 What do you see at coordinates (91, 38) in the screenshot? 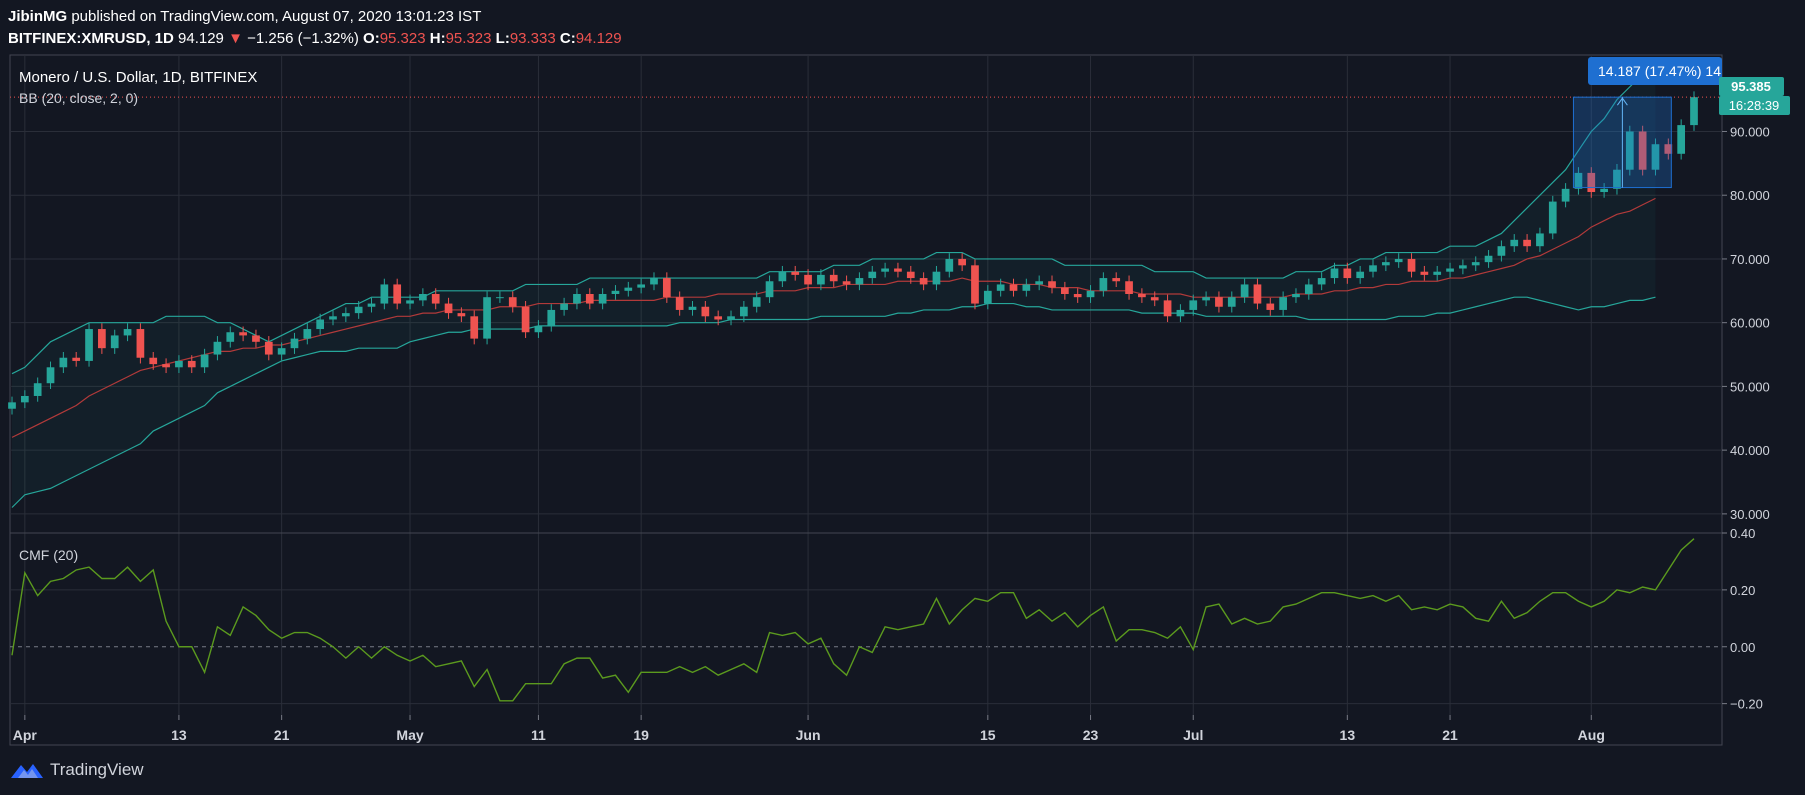
I see `symbol-label: BITFINEX:XMRUSD, 1D` at bounding box center [91, 38].